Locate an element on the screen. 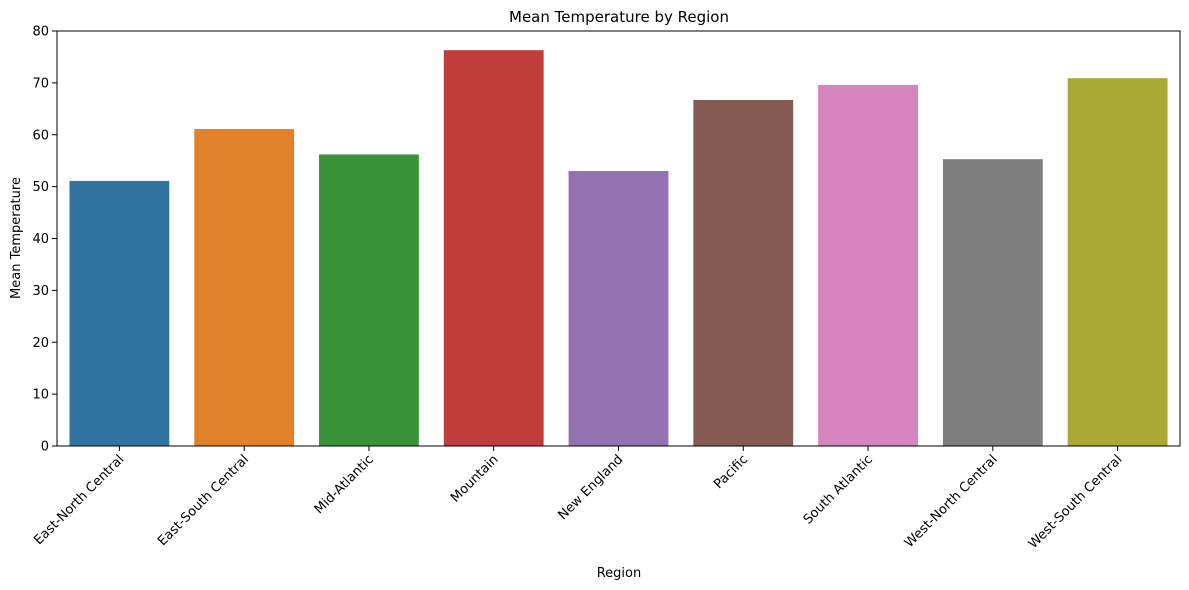 Image resolution: width=1189 pixels, height=590 pixels. y-axis: 0 10 20 30 40 50 60 70 80 is located at coordinates (44, 240).